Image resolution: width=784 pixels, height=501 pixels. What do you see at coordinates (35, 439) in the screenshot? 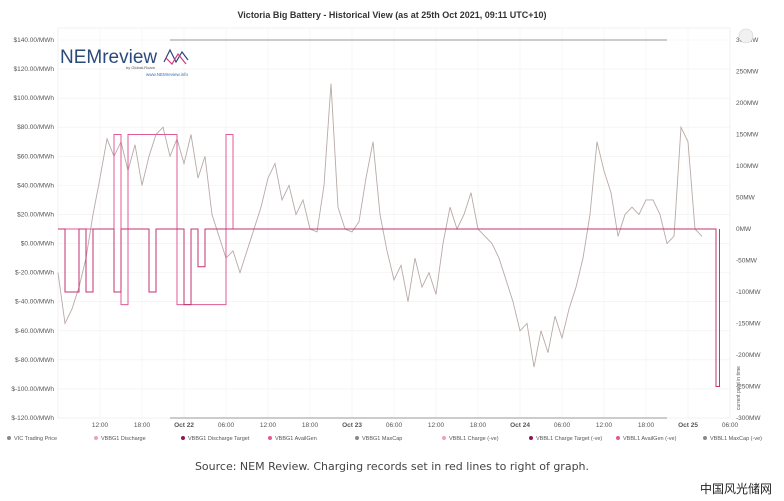
I see `legend-item: VIC Trading Price` at bounding box center [35, 439].